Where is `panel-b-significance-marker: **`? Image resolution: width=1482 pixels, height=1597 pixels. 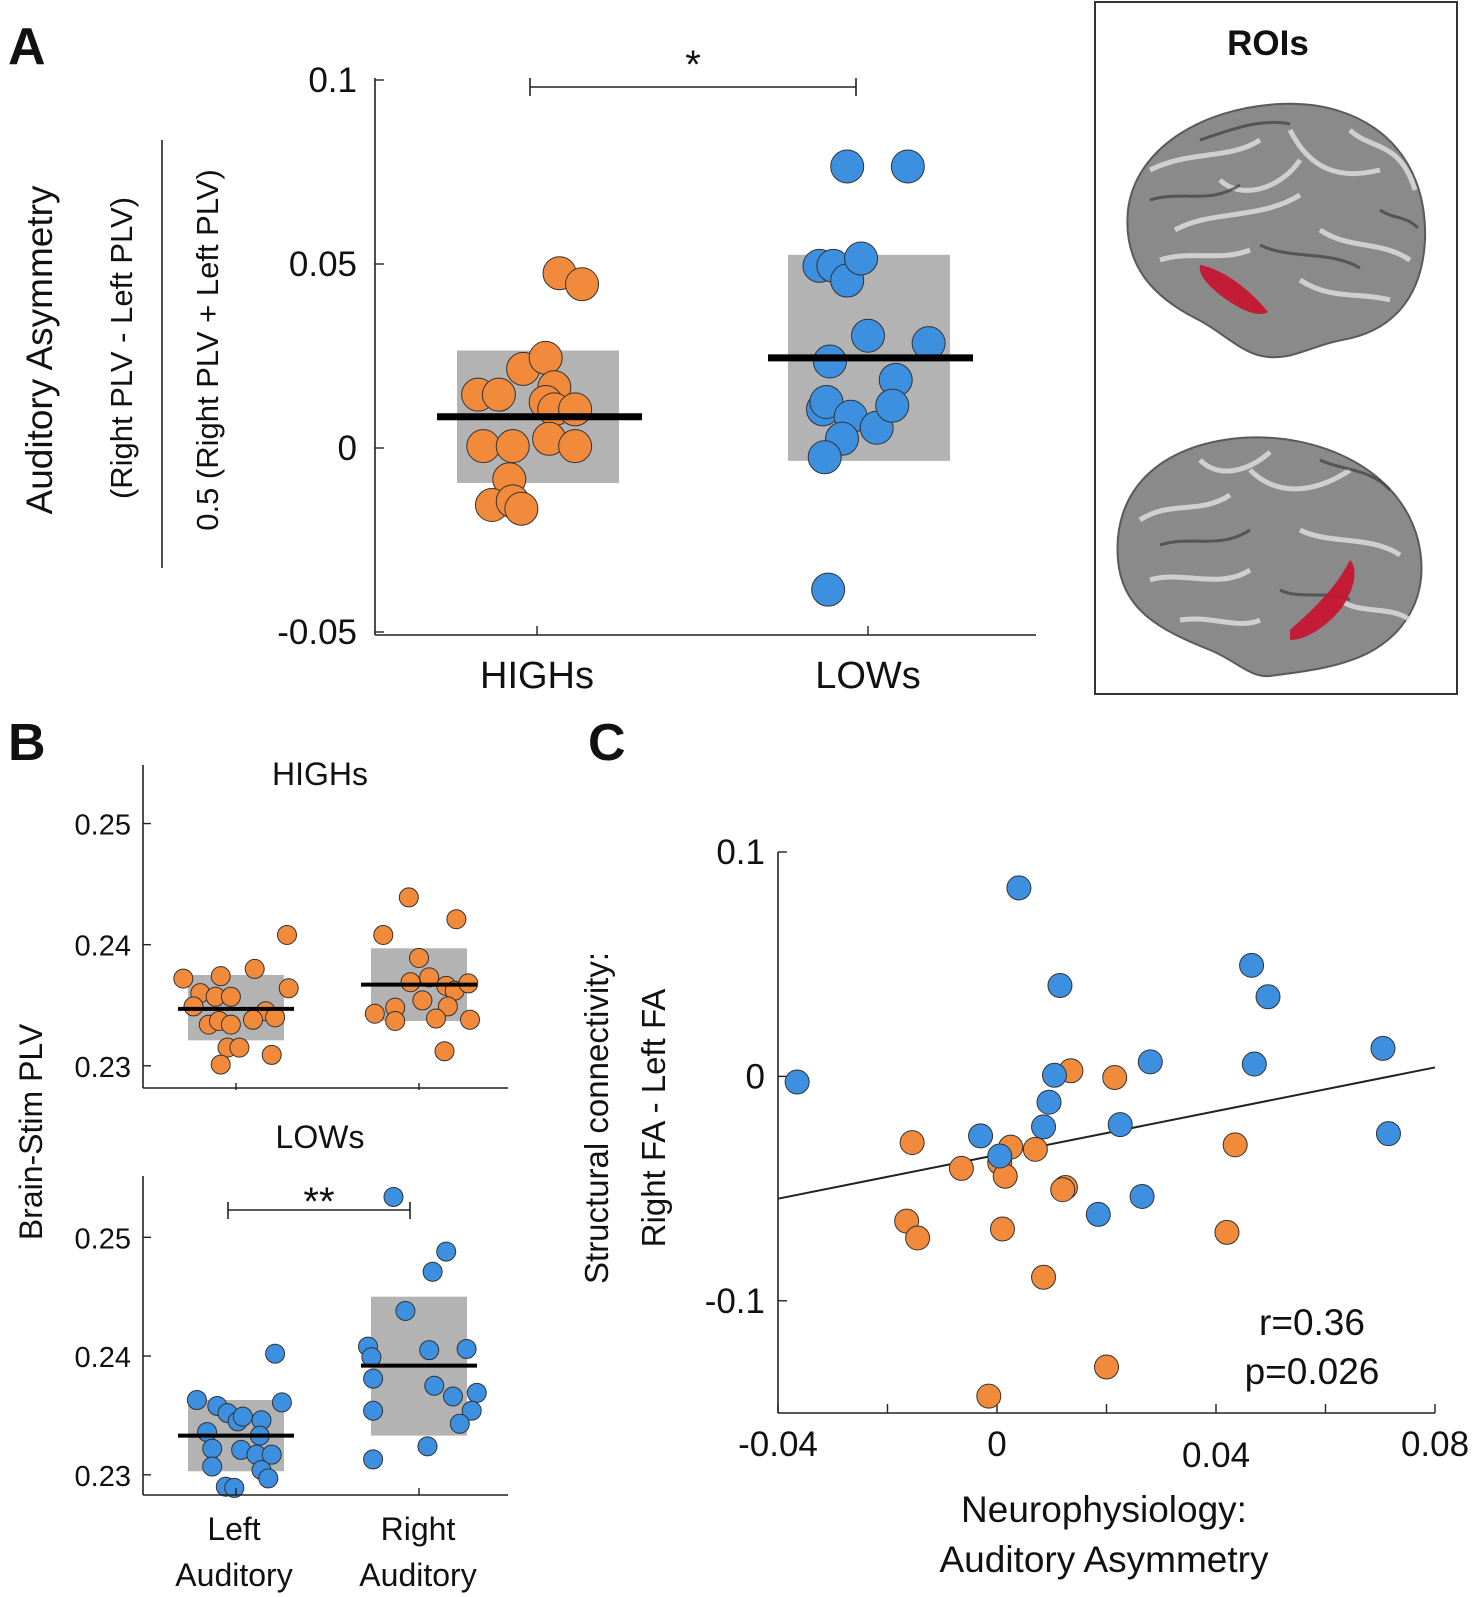
panel-b-significance-marker: ** is located at coordinates (318, 1202).